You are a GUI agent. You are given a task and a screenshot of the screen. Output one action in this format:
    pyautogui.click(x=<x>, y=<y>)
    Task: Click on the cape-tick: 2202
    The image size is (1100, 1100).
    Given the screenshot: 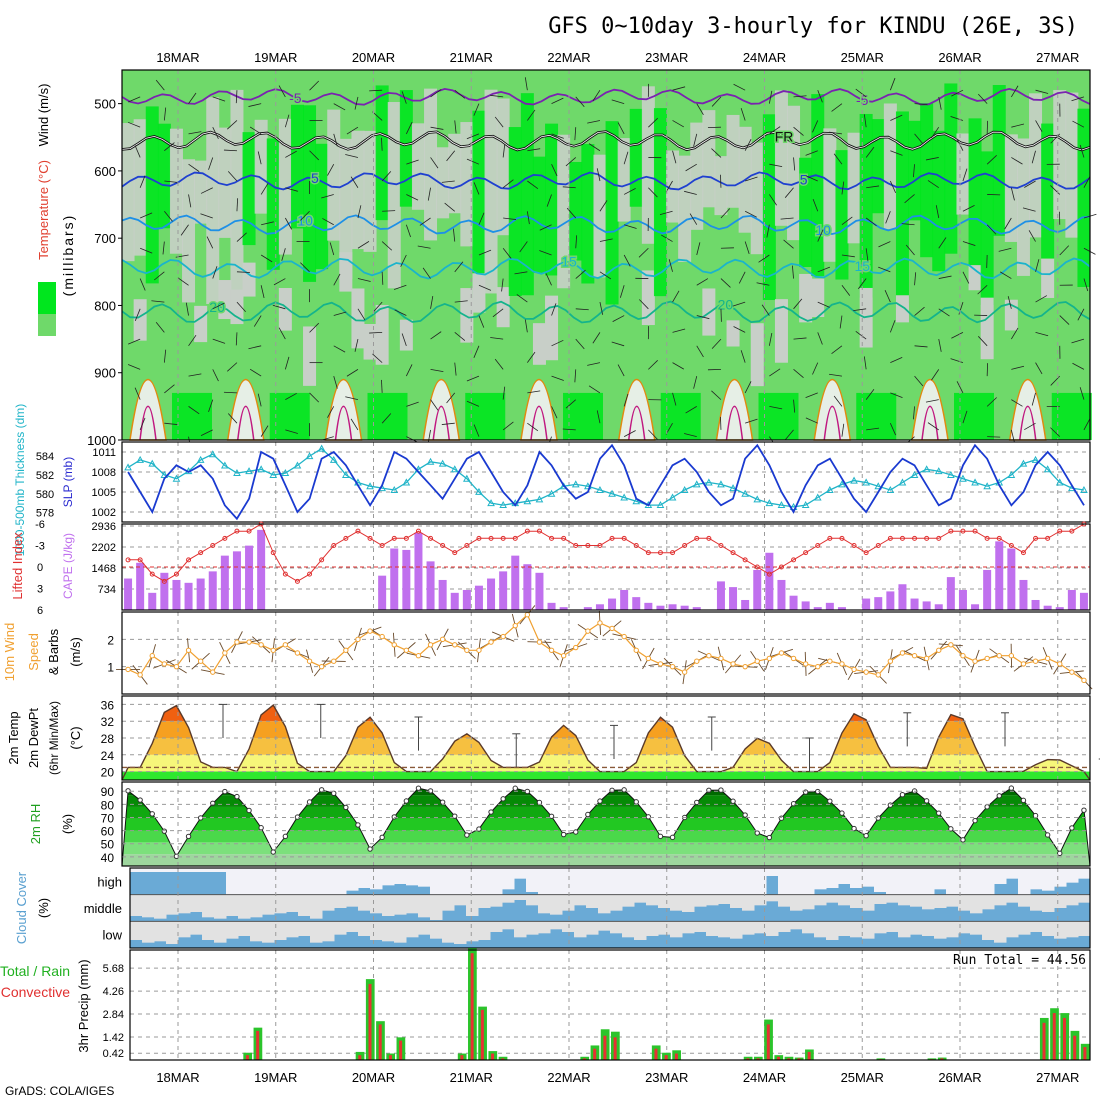 What is the action you would take?
    pyautogui.click(x=104, y=548)
    